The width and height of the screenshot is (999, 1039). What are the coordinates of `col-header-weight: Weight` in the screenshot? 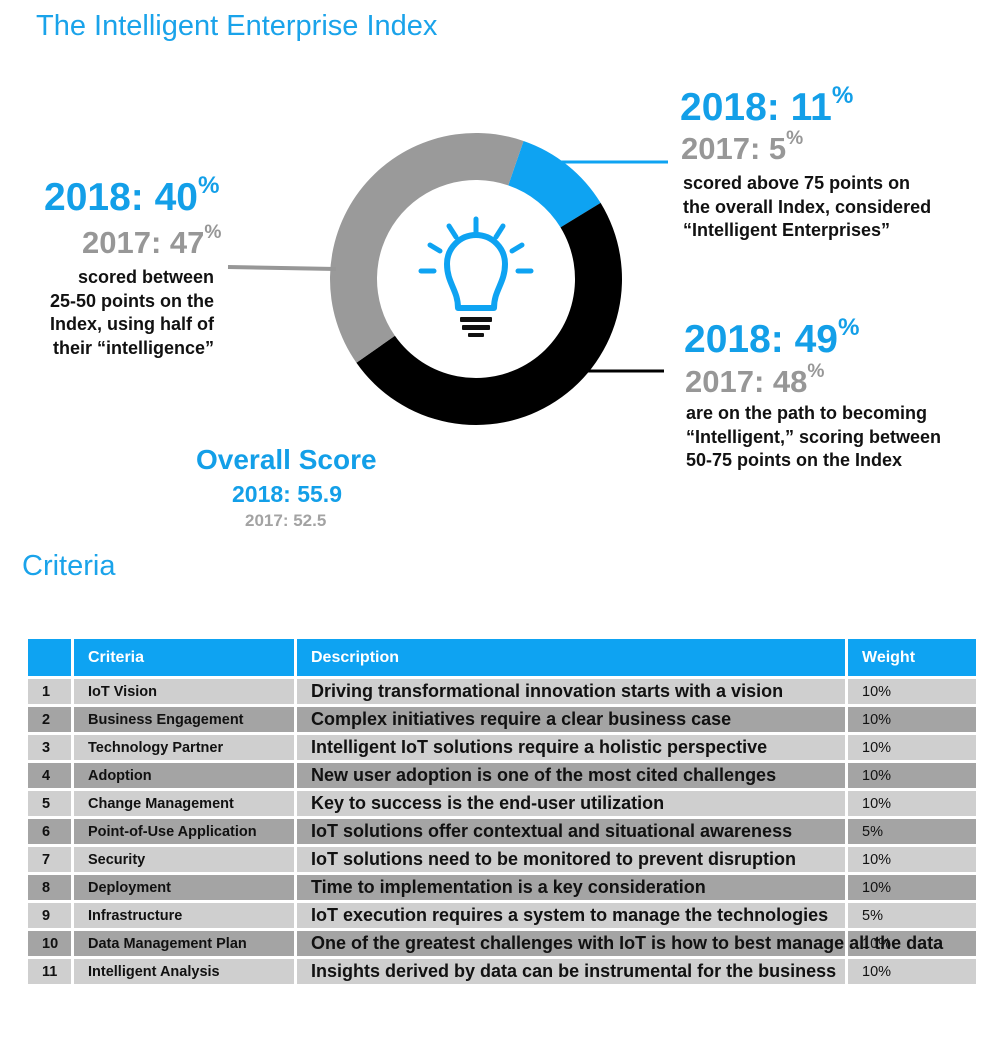 It's located at (912, 657).